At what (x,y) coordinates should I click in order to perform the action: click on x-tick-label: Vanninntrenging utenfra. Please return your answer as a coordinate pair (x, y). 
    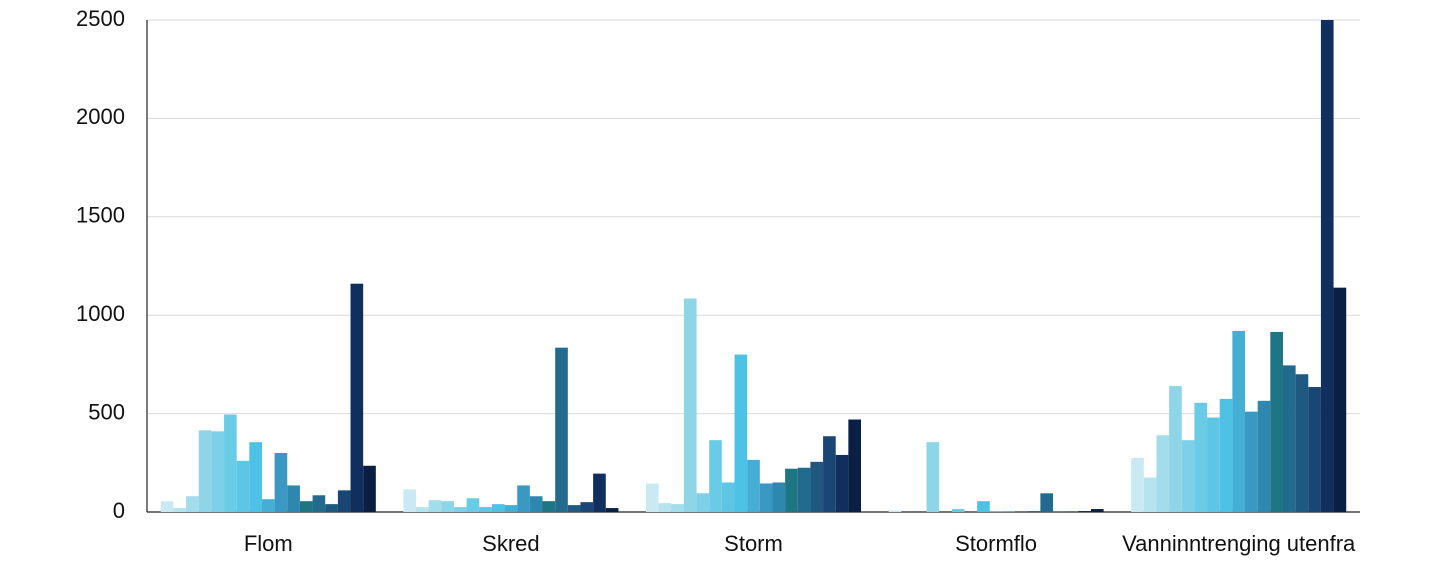
    Looking at the image, I should click on (1239, 543).